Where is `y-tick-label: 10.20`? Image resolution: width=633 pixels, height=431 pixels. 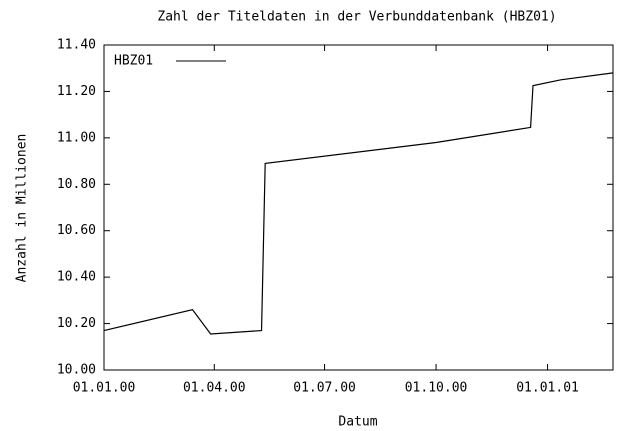
y-tick-label: 10.20 is located at coordinates (76, 323).